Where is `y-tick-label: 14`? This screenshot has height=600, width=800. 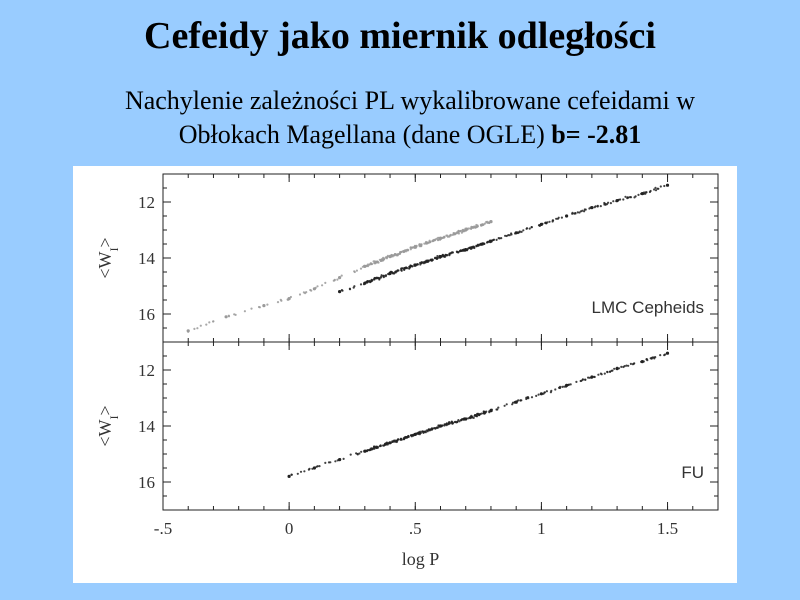 y-tick-label: 14 is located at coordinates (147, 258).